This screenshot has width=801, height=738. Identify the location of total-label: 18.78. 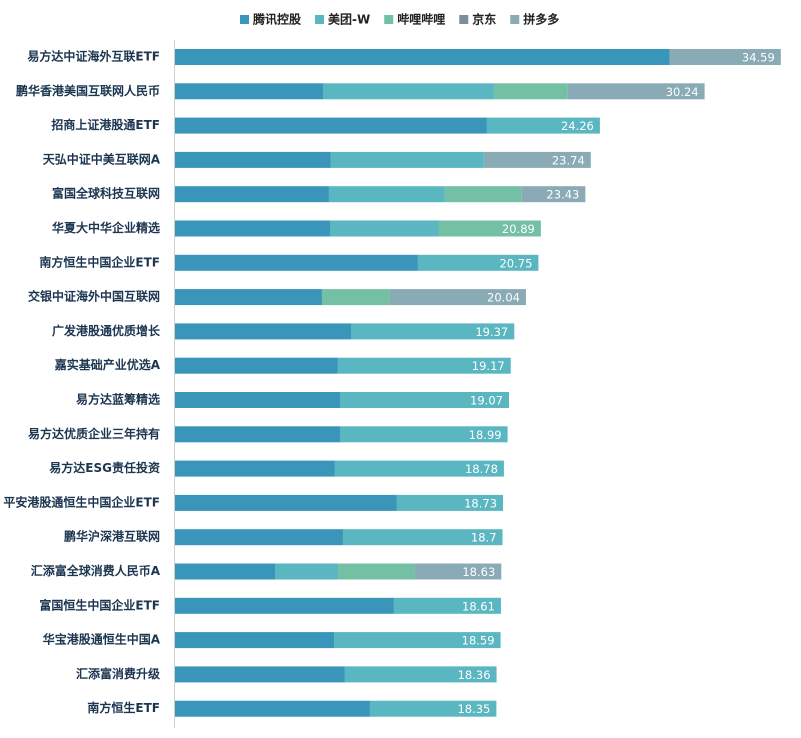
(481, 469).